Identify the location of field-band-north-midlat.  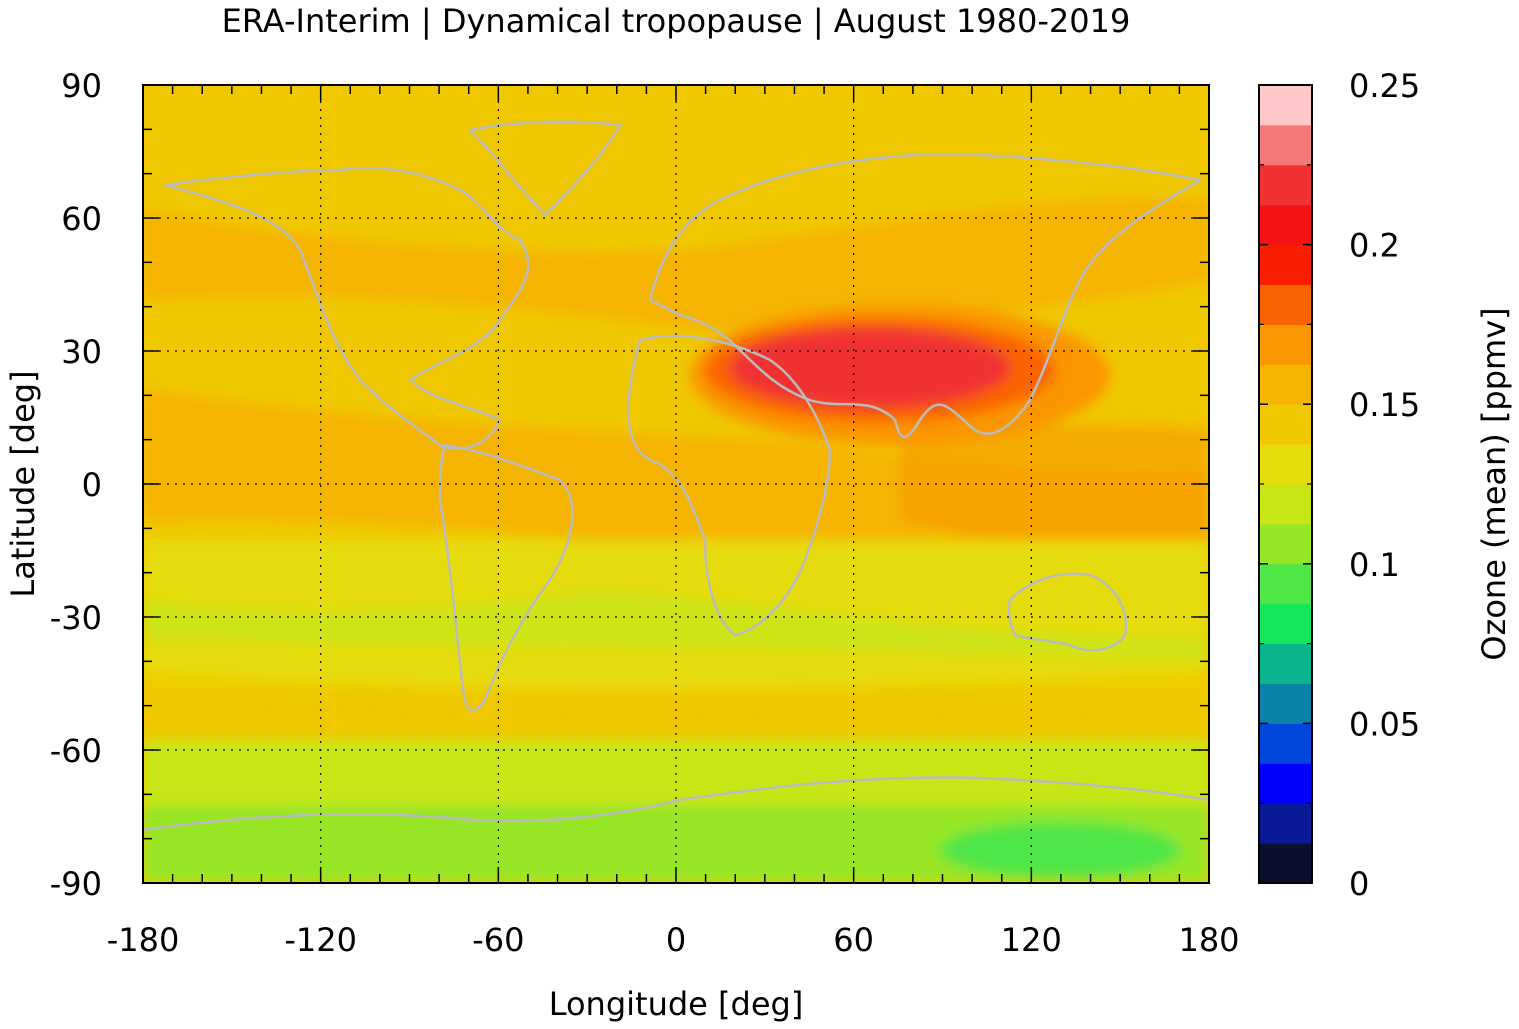
(676, 264).